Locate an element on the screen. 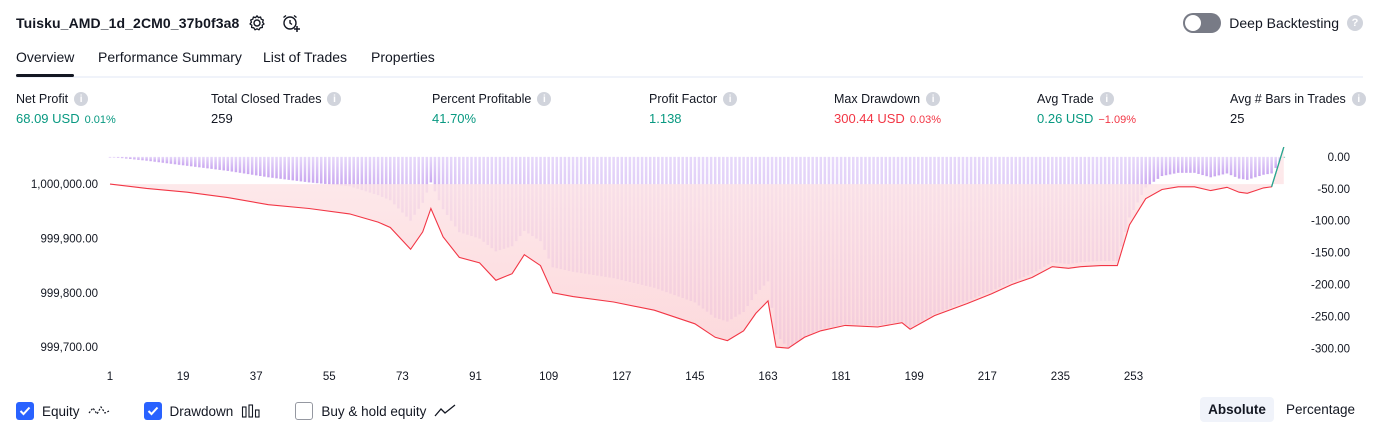 The height and width of the screenshot is (435, 1379). right-axis-label: -100.00 is located at coordinates (1330, 222).